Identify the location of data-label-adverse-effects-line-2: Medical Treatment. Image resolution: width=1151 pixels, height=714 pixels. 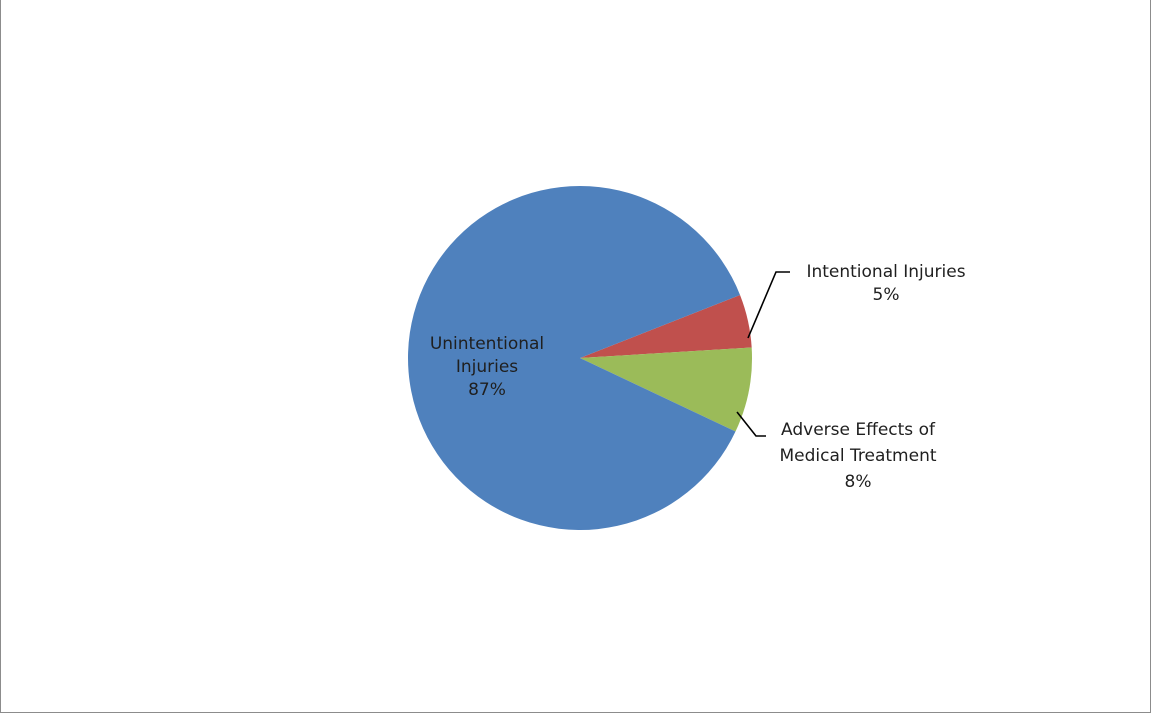
(857, 456).